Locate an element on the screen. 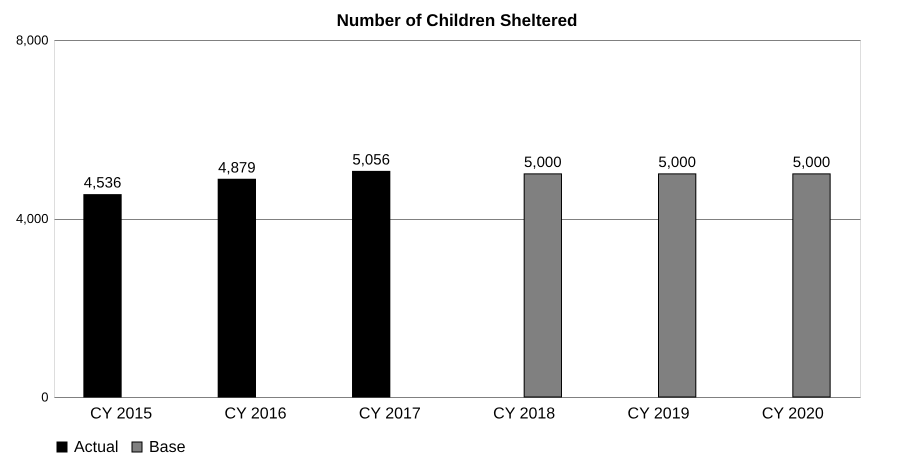 This screenshot has height=470, width=905. data-label: 4,536 is located at coordinates (103, 183).